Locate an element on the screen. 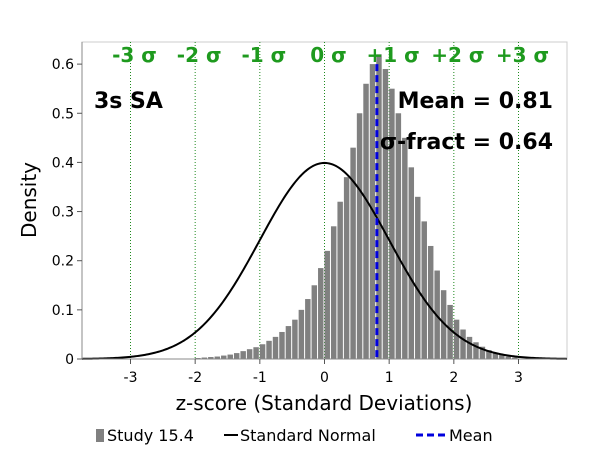 The width and height of the screenshot is (600, 450). x-tick-label-3: 0 is located at coordinates (324, 378).